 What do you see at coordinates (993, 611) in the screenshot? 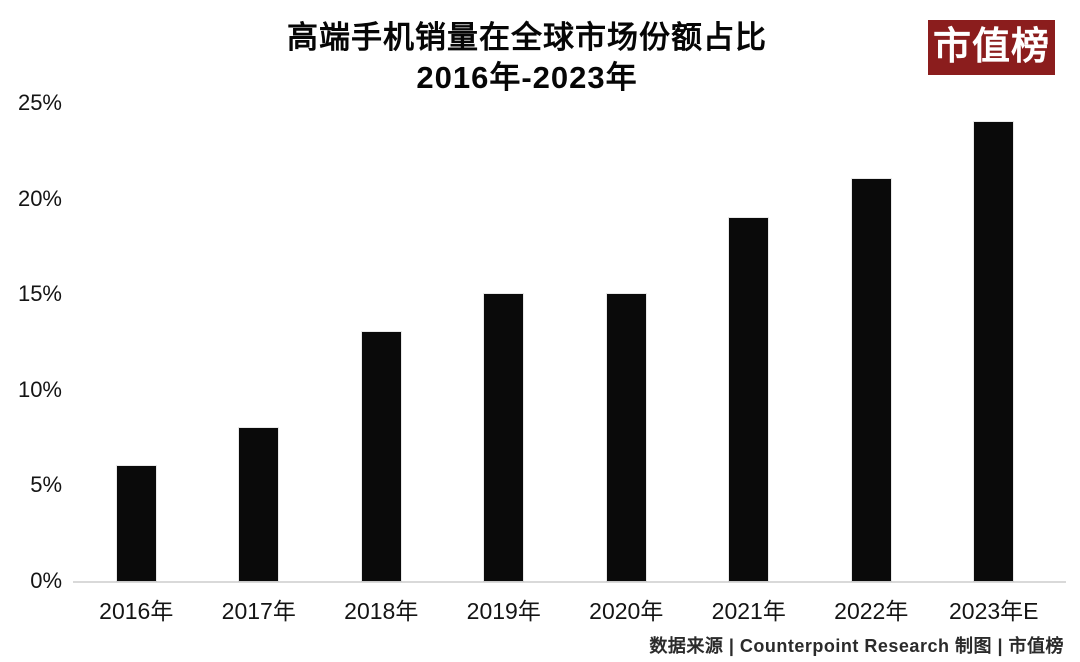
I see `x-axis-tick-label: 2023年E` at bounding box center [993, 611].